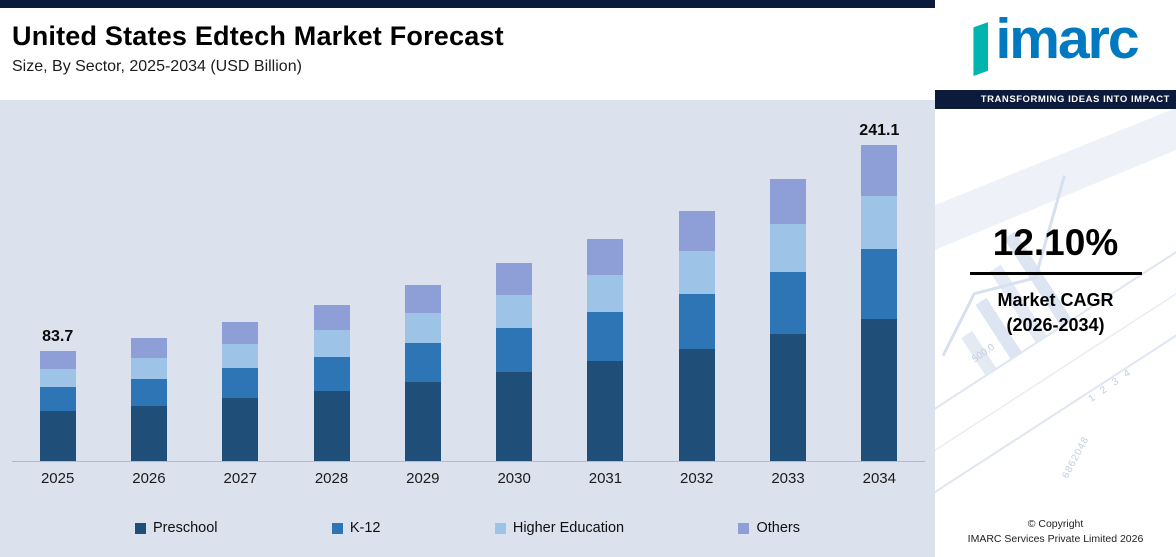 The width and height of the screenshot is (1176, 557). What do you see at coordinates (879, 478) in the screenshot?
I see `x-axis-label: 2034` at bounding box center [879, 478].